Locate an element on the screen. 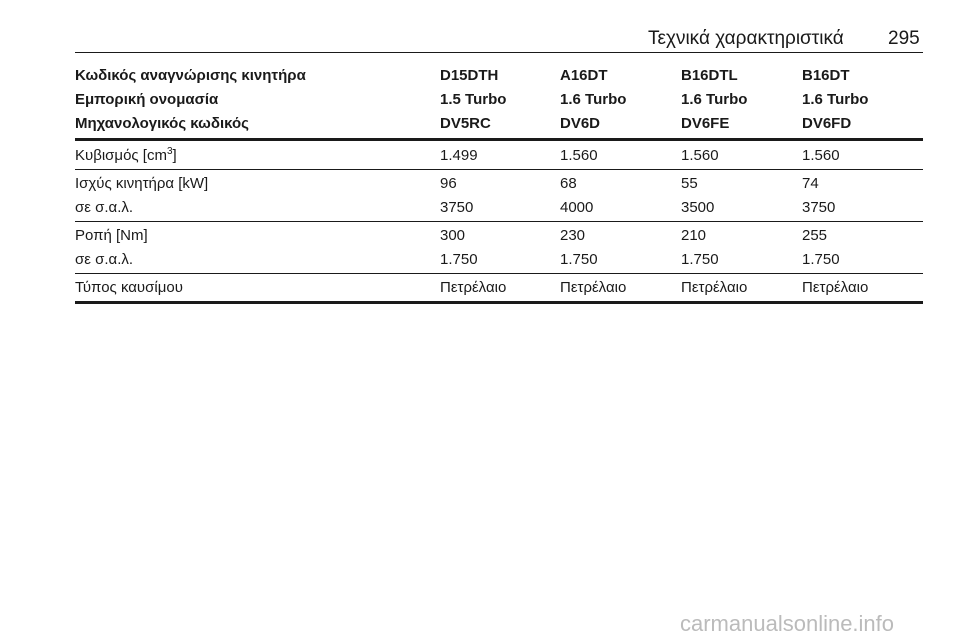 The width and height of the screenshot is (960, 642). head-cell: 1.5 Turbo is located at coordinates (473, 99).